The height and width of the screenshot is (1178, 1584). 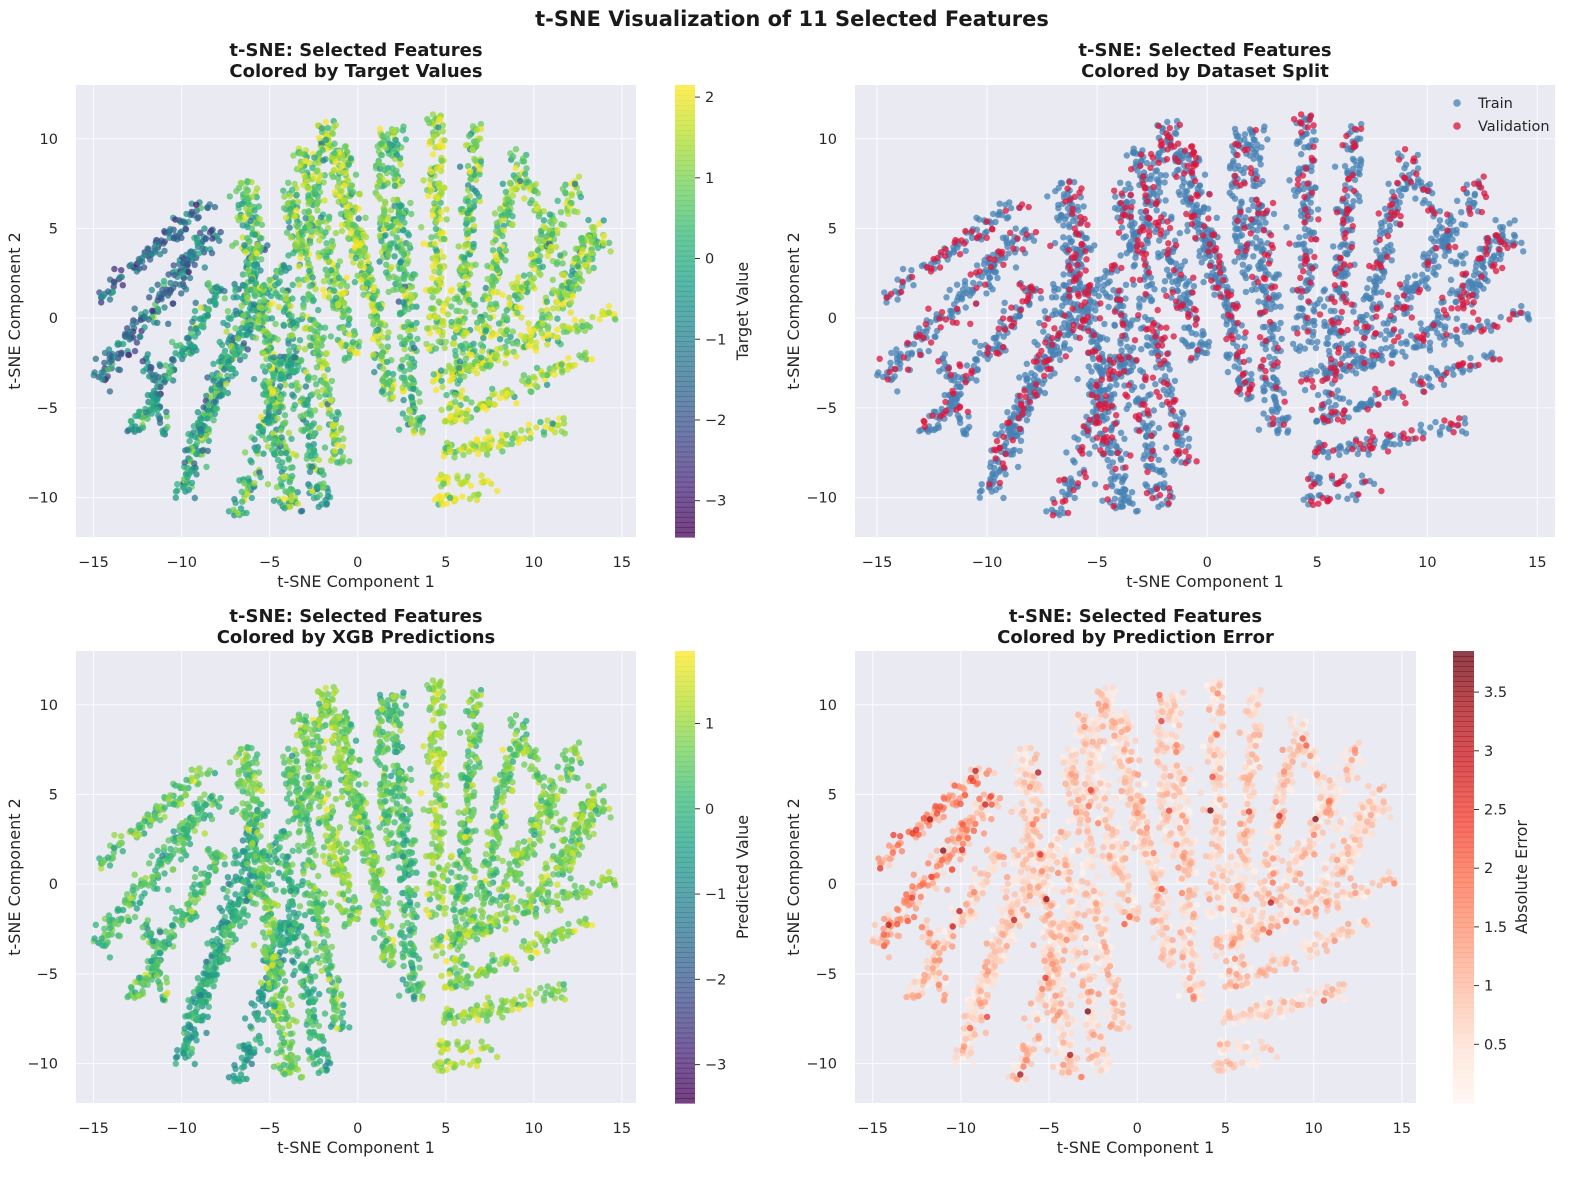 What do you see at coordinates (709, 260) in the screenshot?
I see `colorbar-tick-label: 0` at bounding box center [709, 260].